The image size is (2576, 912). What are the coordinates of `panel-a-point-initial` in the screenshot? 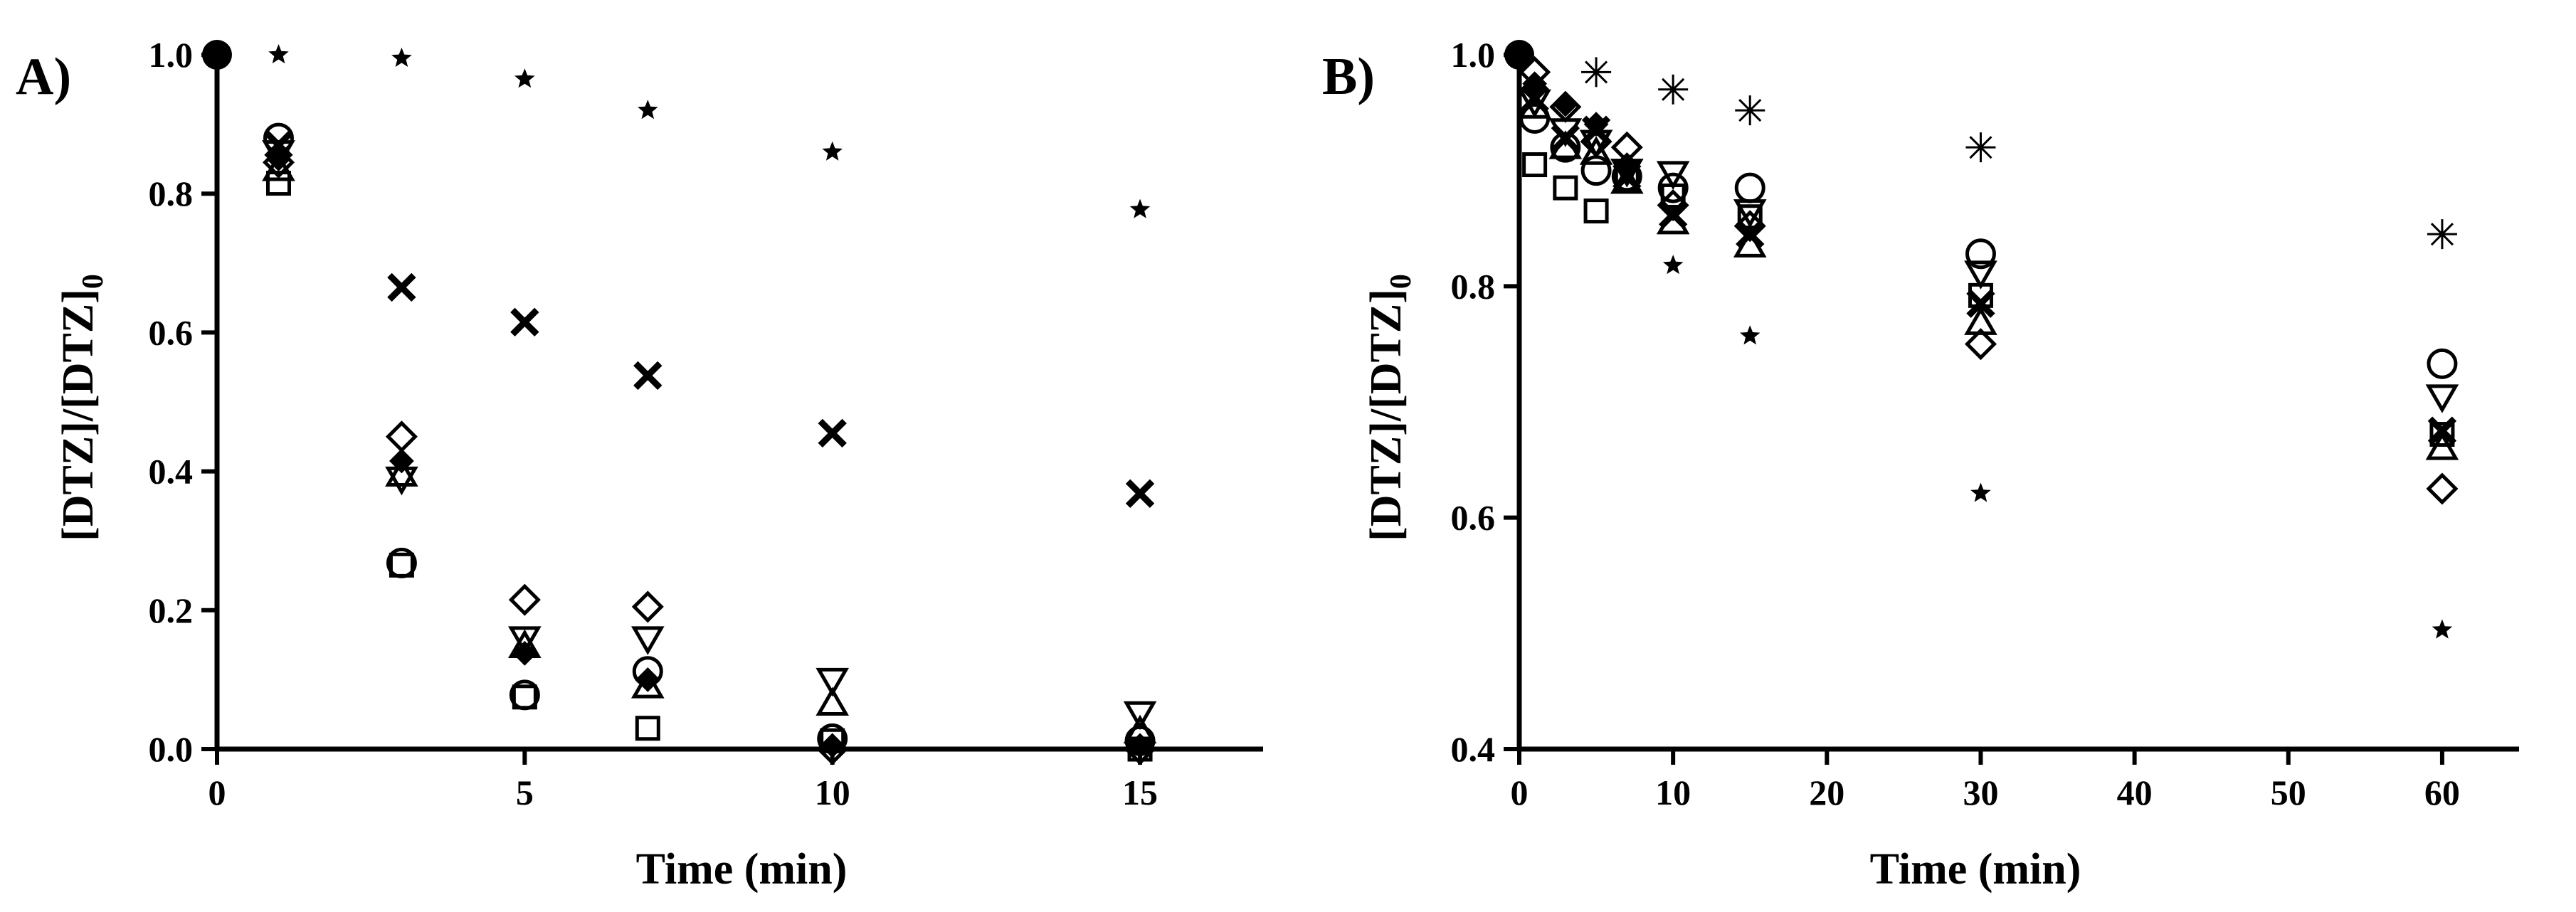 It's located at (217, 55).